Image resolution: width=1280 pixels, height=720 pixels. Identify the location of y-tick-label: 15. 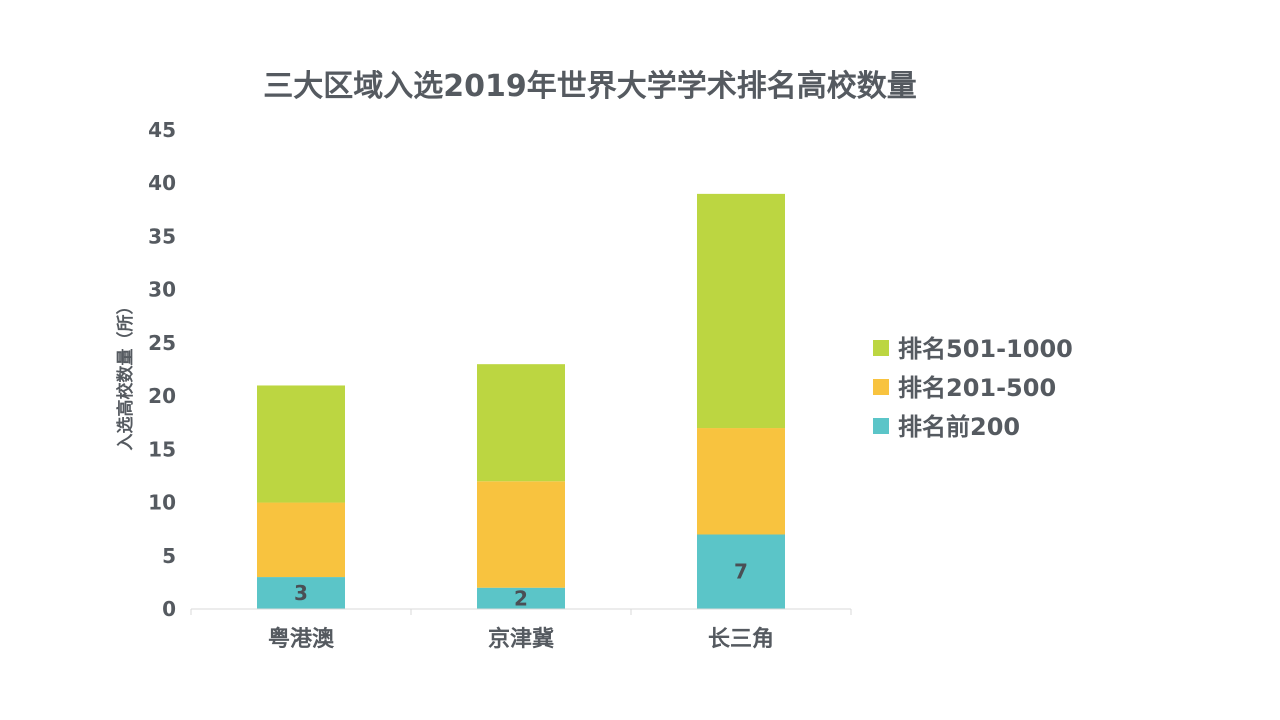
(162, 449).